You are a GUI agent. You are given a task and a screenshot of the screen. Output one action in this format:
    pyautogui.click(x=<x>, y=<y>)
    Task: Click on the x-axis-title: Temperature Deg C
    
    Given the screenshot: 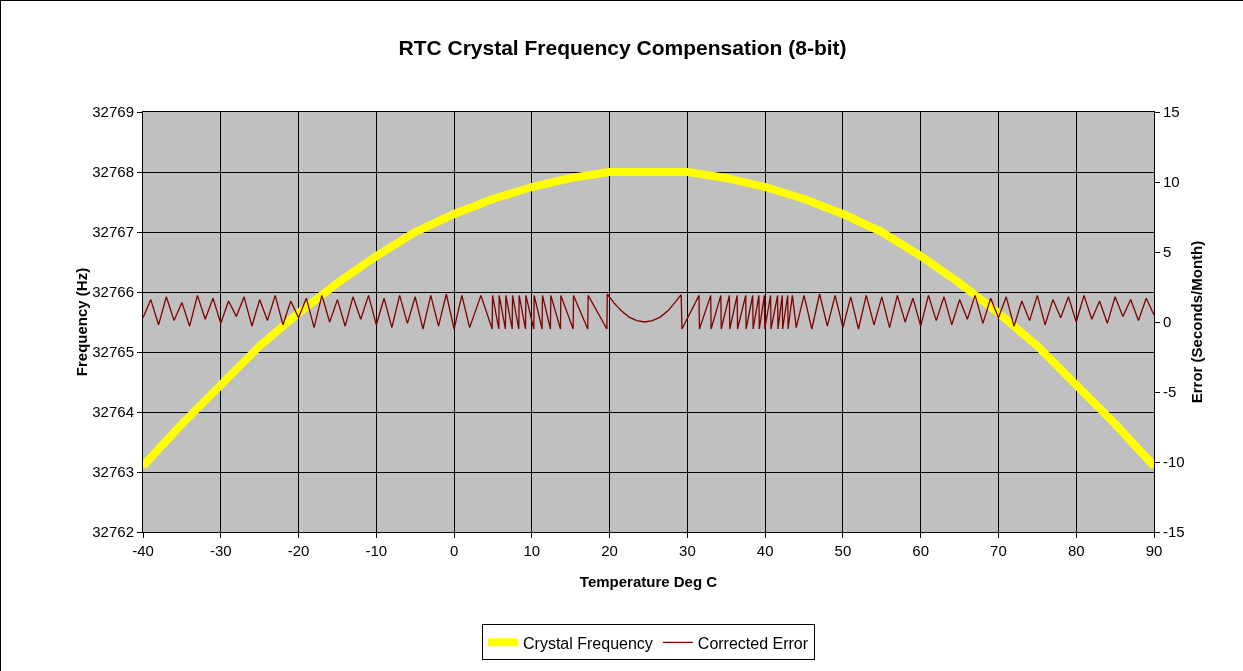 What is the action you would take?
    pyautogui.click(x=648, y=581)
    